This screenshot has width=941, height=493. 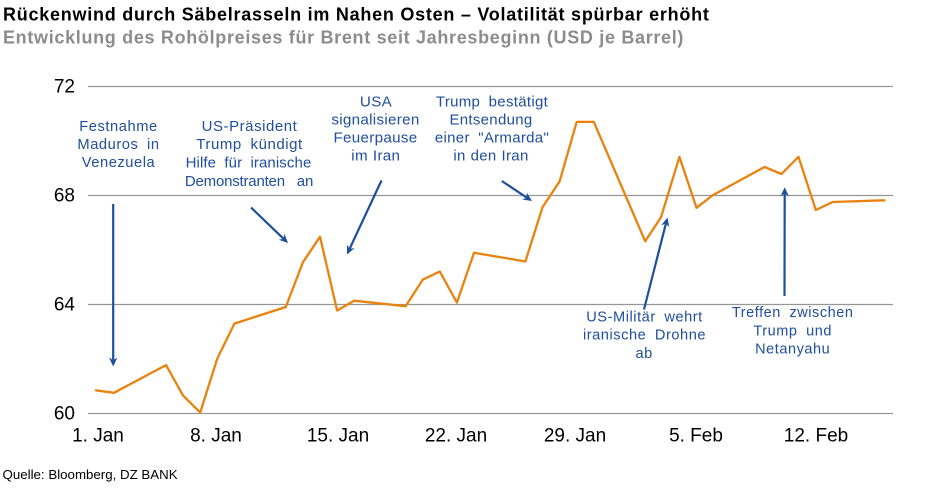 I want to click on svg-text: 64, so click(x=65, y=305).